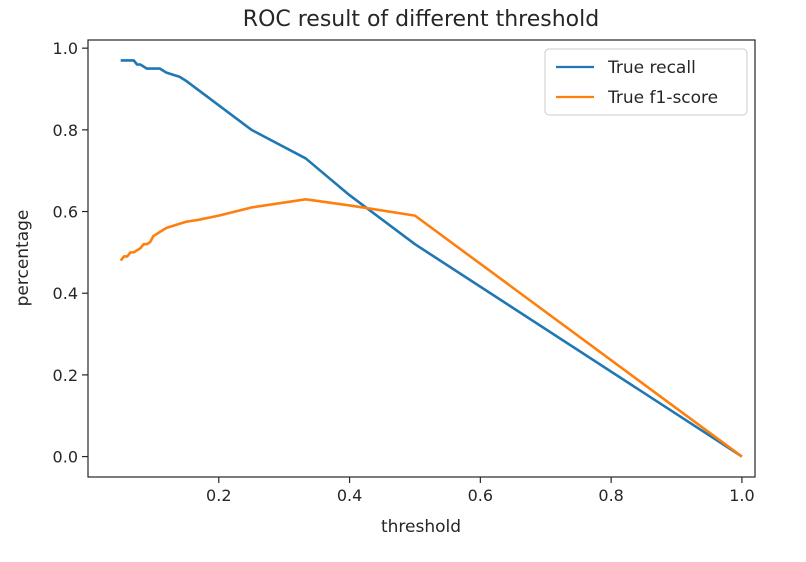 The height and width of the screenshot is (562, 806). I want to click on y-tick-label: 0.6, so click(65, 212).